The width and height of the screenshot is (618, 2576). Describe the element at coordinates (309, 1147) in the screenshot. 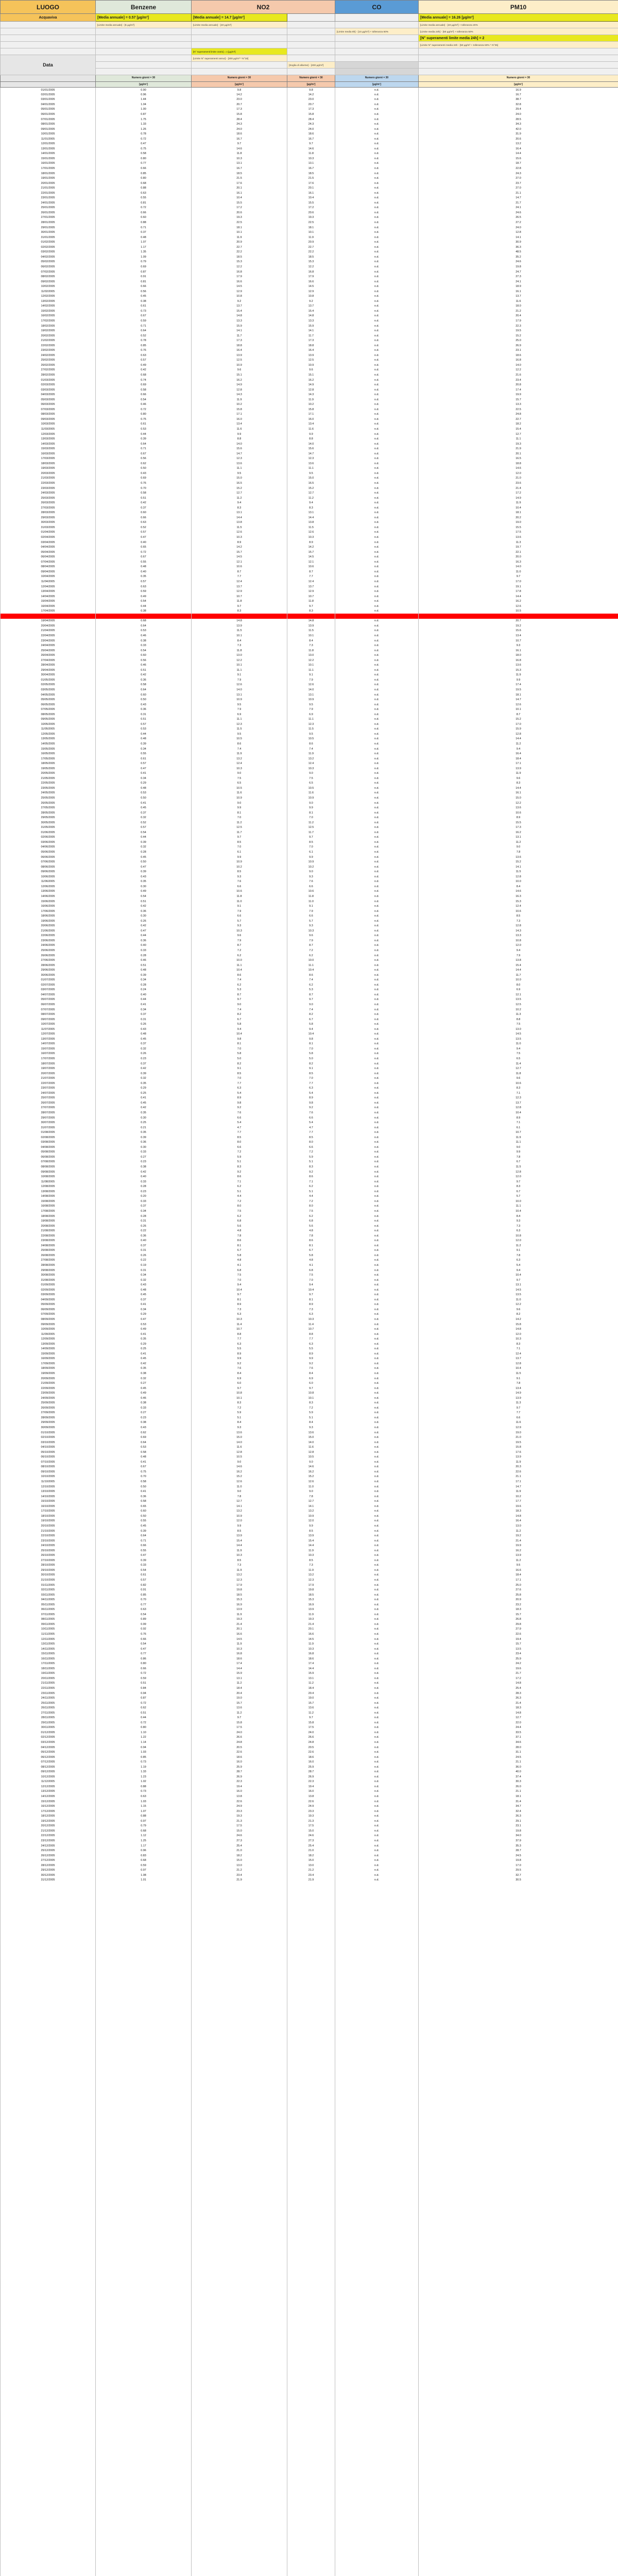

I see `table-row: 04/08/2005 0.30 6.6 6.6 n.d. 9.0` at that location.